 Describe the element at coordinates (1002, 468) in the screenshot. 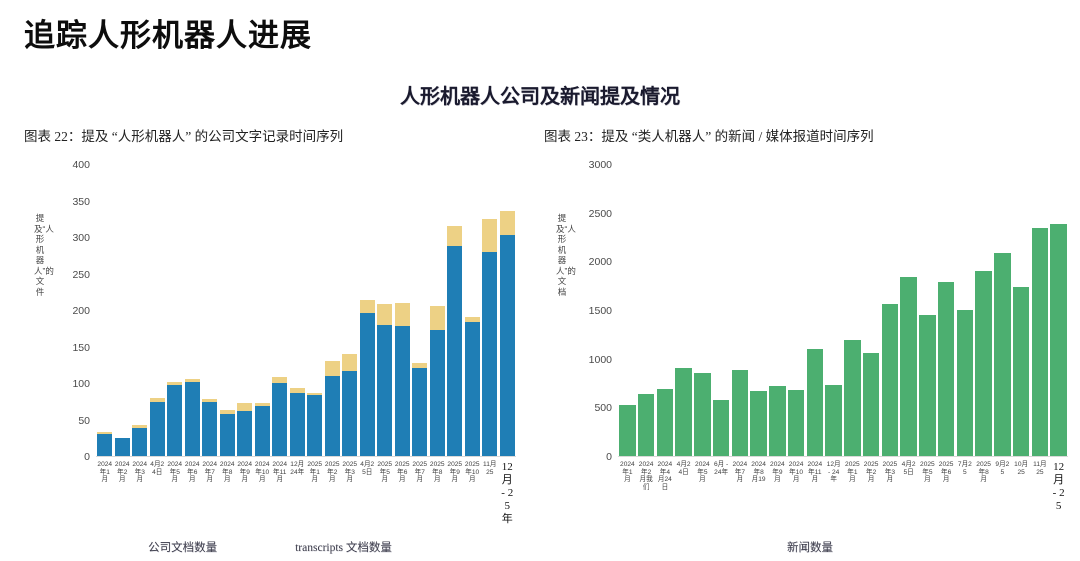

I see `x-tick-label: 9月25` at that location.